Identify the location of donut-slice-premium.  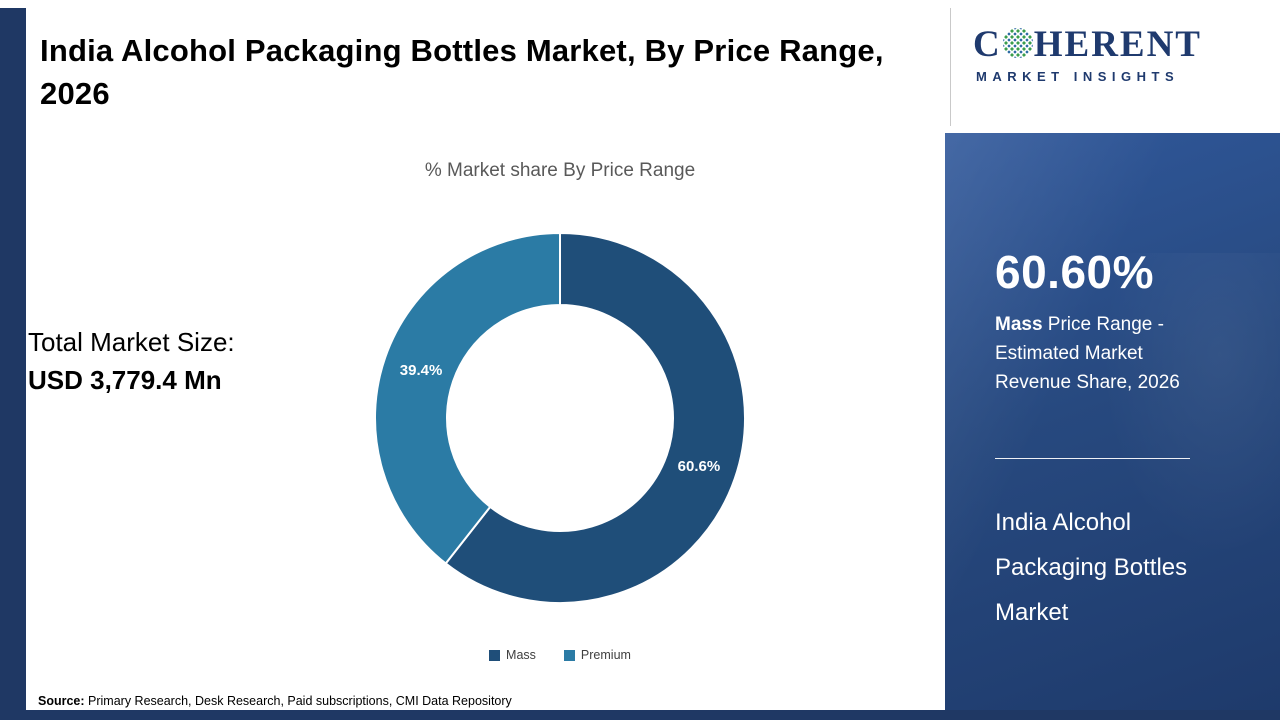
(467, 398).